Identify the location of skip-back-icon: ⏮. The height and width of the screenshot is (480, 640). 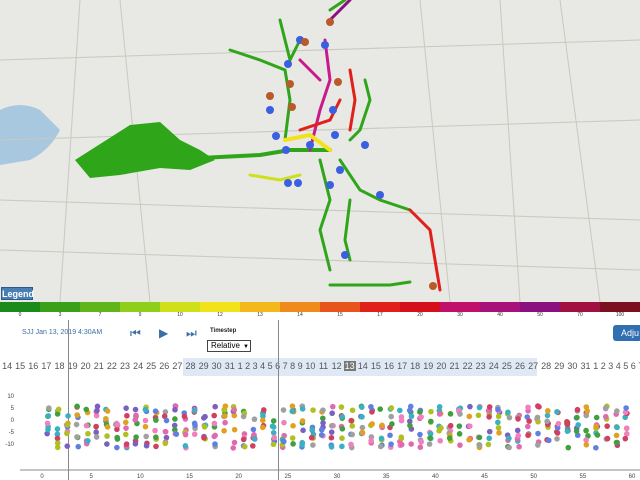
(135, 333).